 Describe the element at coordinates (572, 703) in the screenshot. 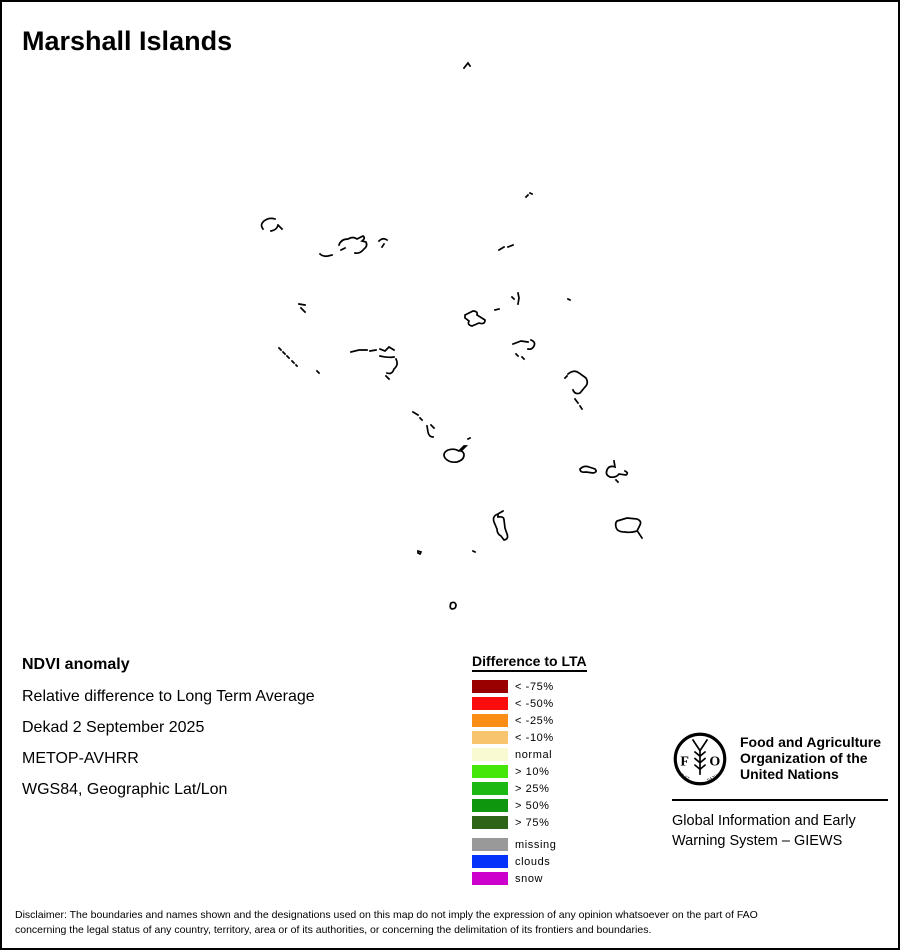

I see `legend-item: < -50%` at that location.